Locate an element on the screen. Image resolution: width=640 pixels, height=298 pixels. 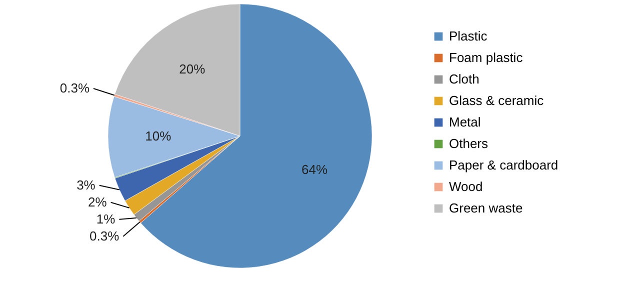
data-label: 64% is located at coordinates (315, 169).